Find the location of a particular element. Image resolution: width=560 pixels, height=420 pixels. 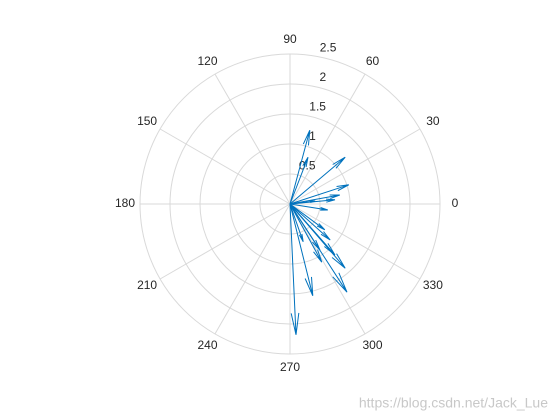

theta-tick-label: 270 is located at coordinates (290, 367).